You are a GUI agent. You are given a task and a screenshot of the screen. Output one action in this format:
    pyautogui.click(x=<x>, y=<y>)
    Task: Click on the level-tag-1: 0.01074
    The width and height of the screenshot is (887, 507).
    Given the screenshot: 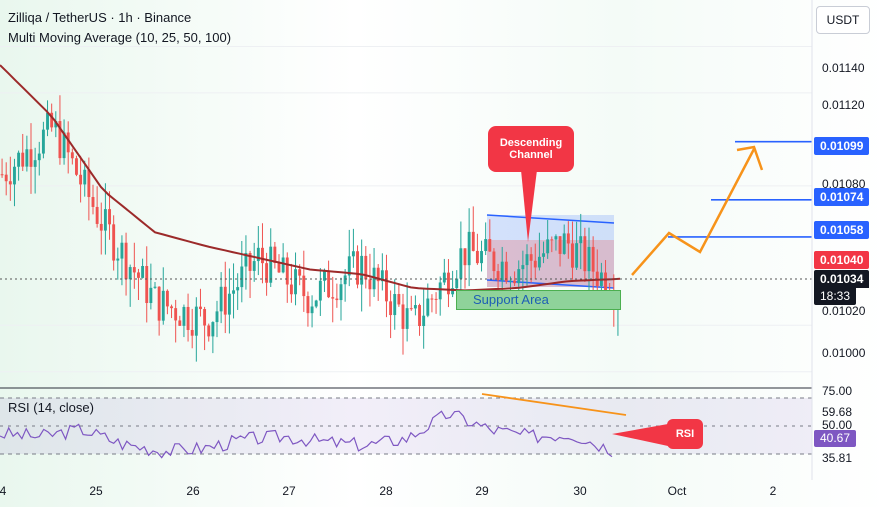 What is the action you would take?
    pyautogui.click(x=842, y=197)
    